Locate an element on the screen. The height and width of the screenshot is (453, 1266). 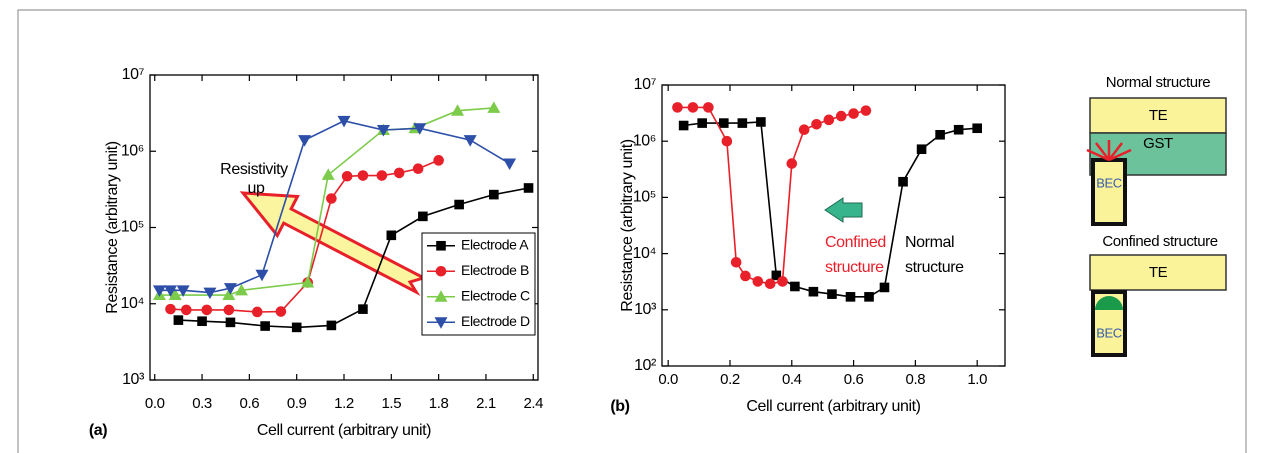
heat-arrows is located at coordinates (1109, 151).